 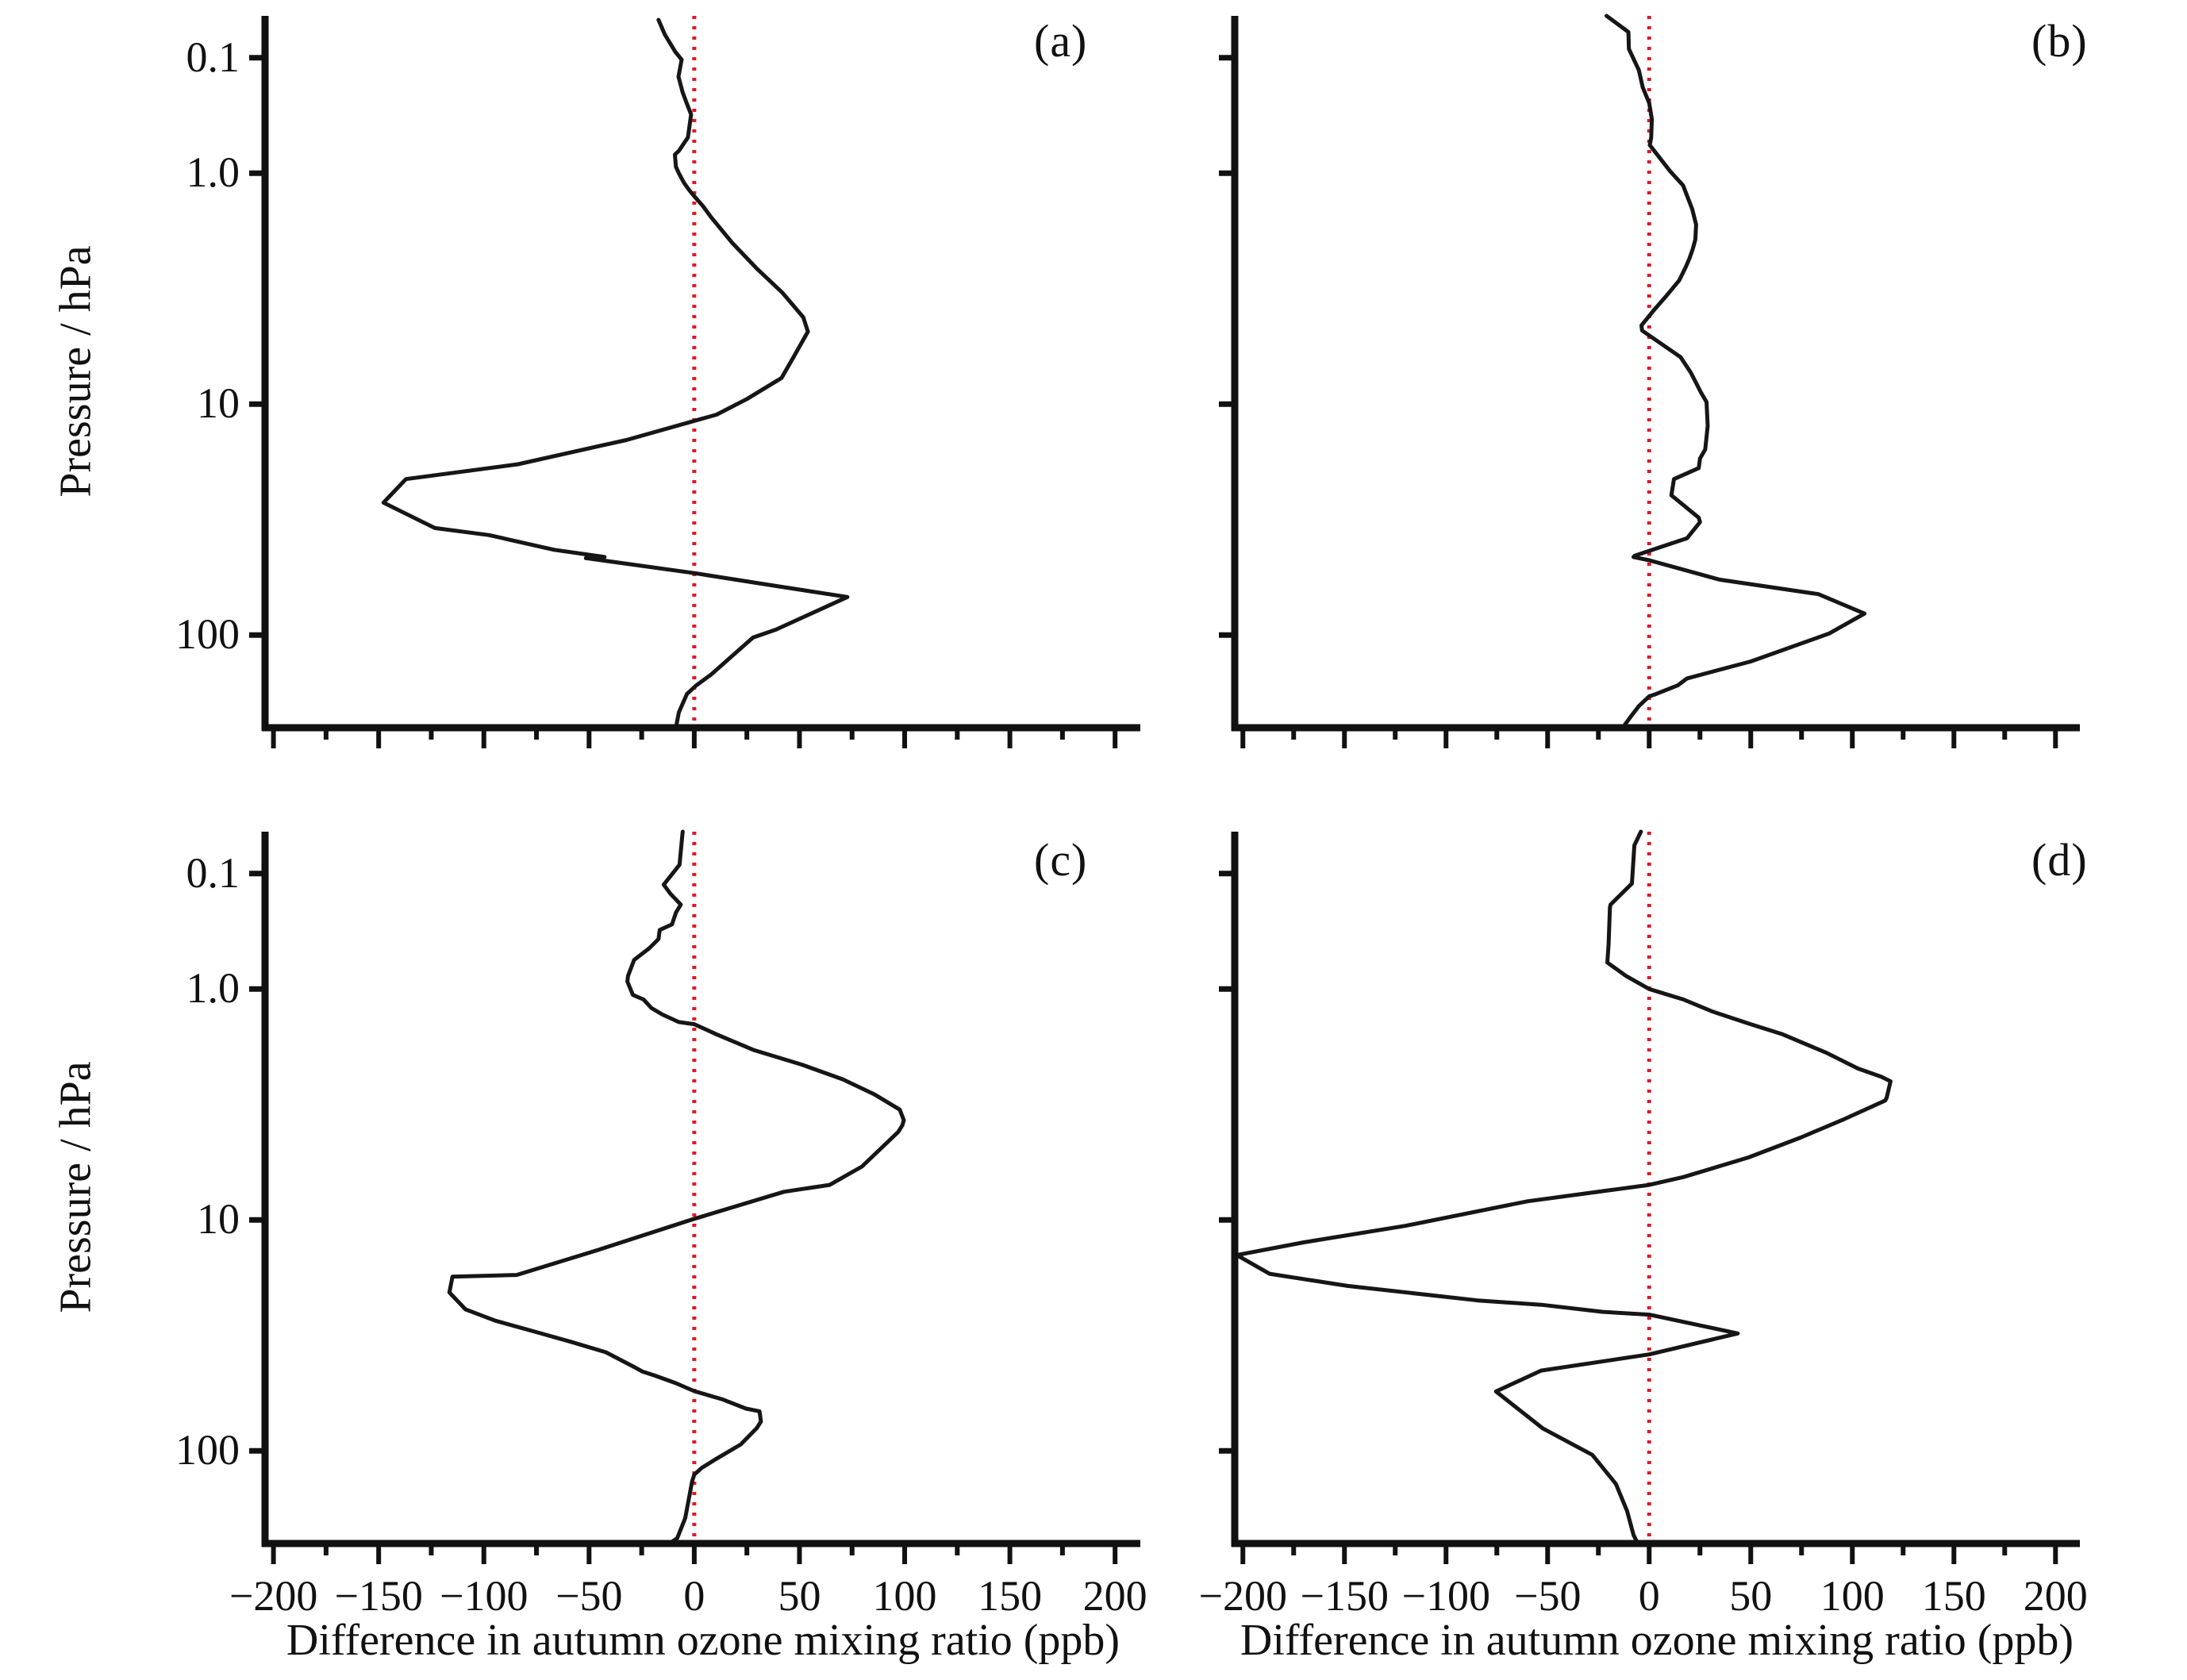 I want to click on panel-label-d: (d), so click(x=2059, y=860).